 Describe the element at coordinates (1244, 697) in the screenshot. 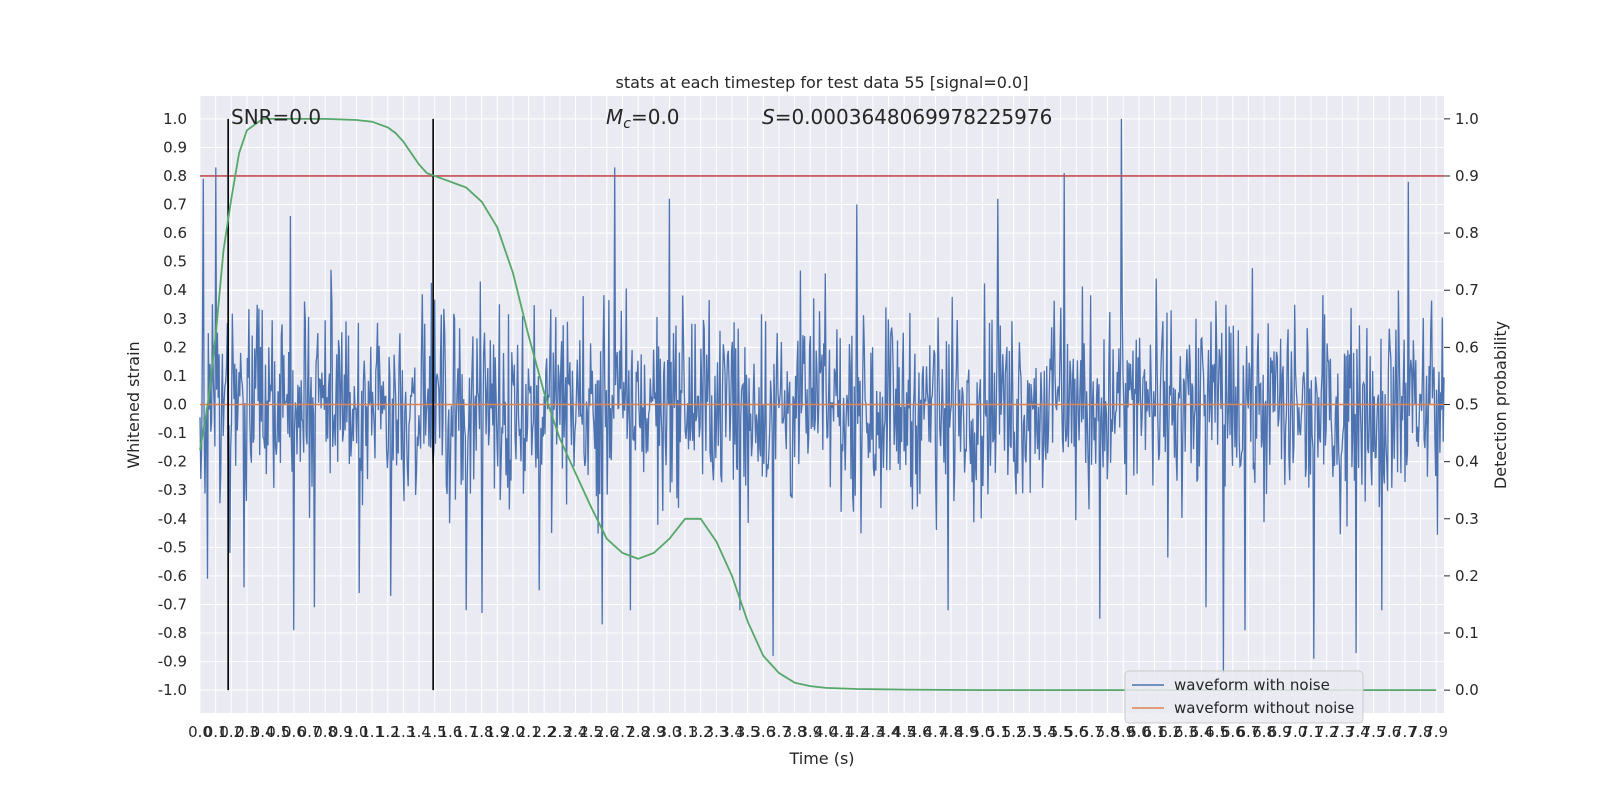

I see `legend-box` at that location.